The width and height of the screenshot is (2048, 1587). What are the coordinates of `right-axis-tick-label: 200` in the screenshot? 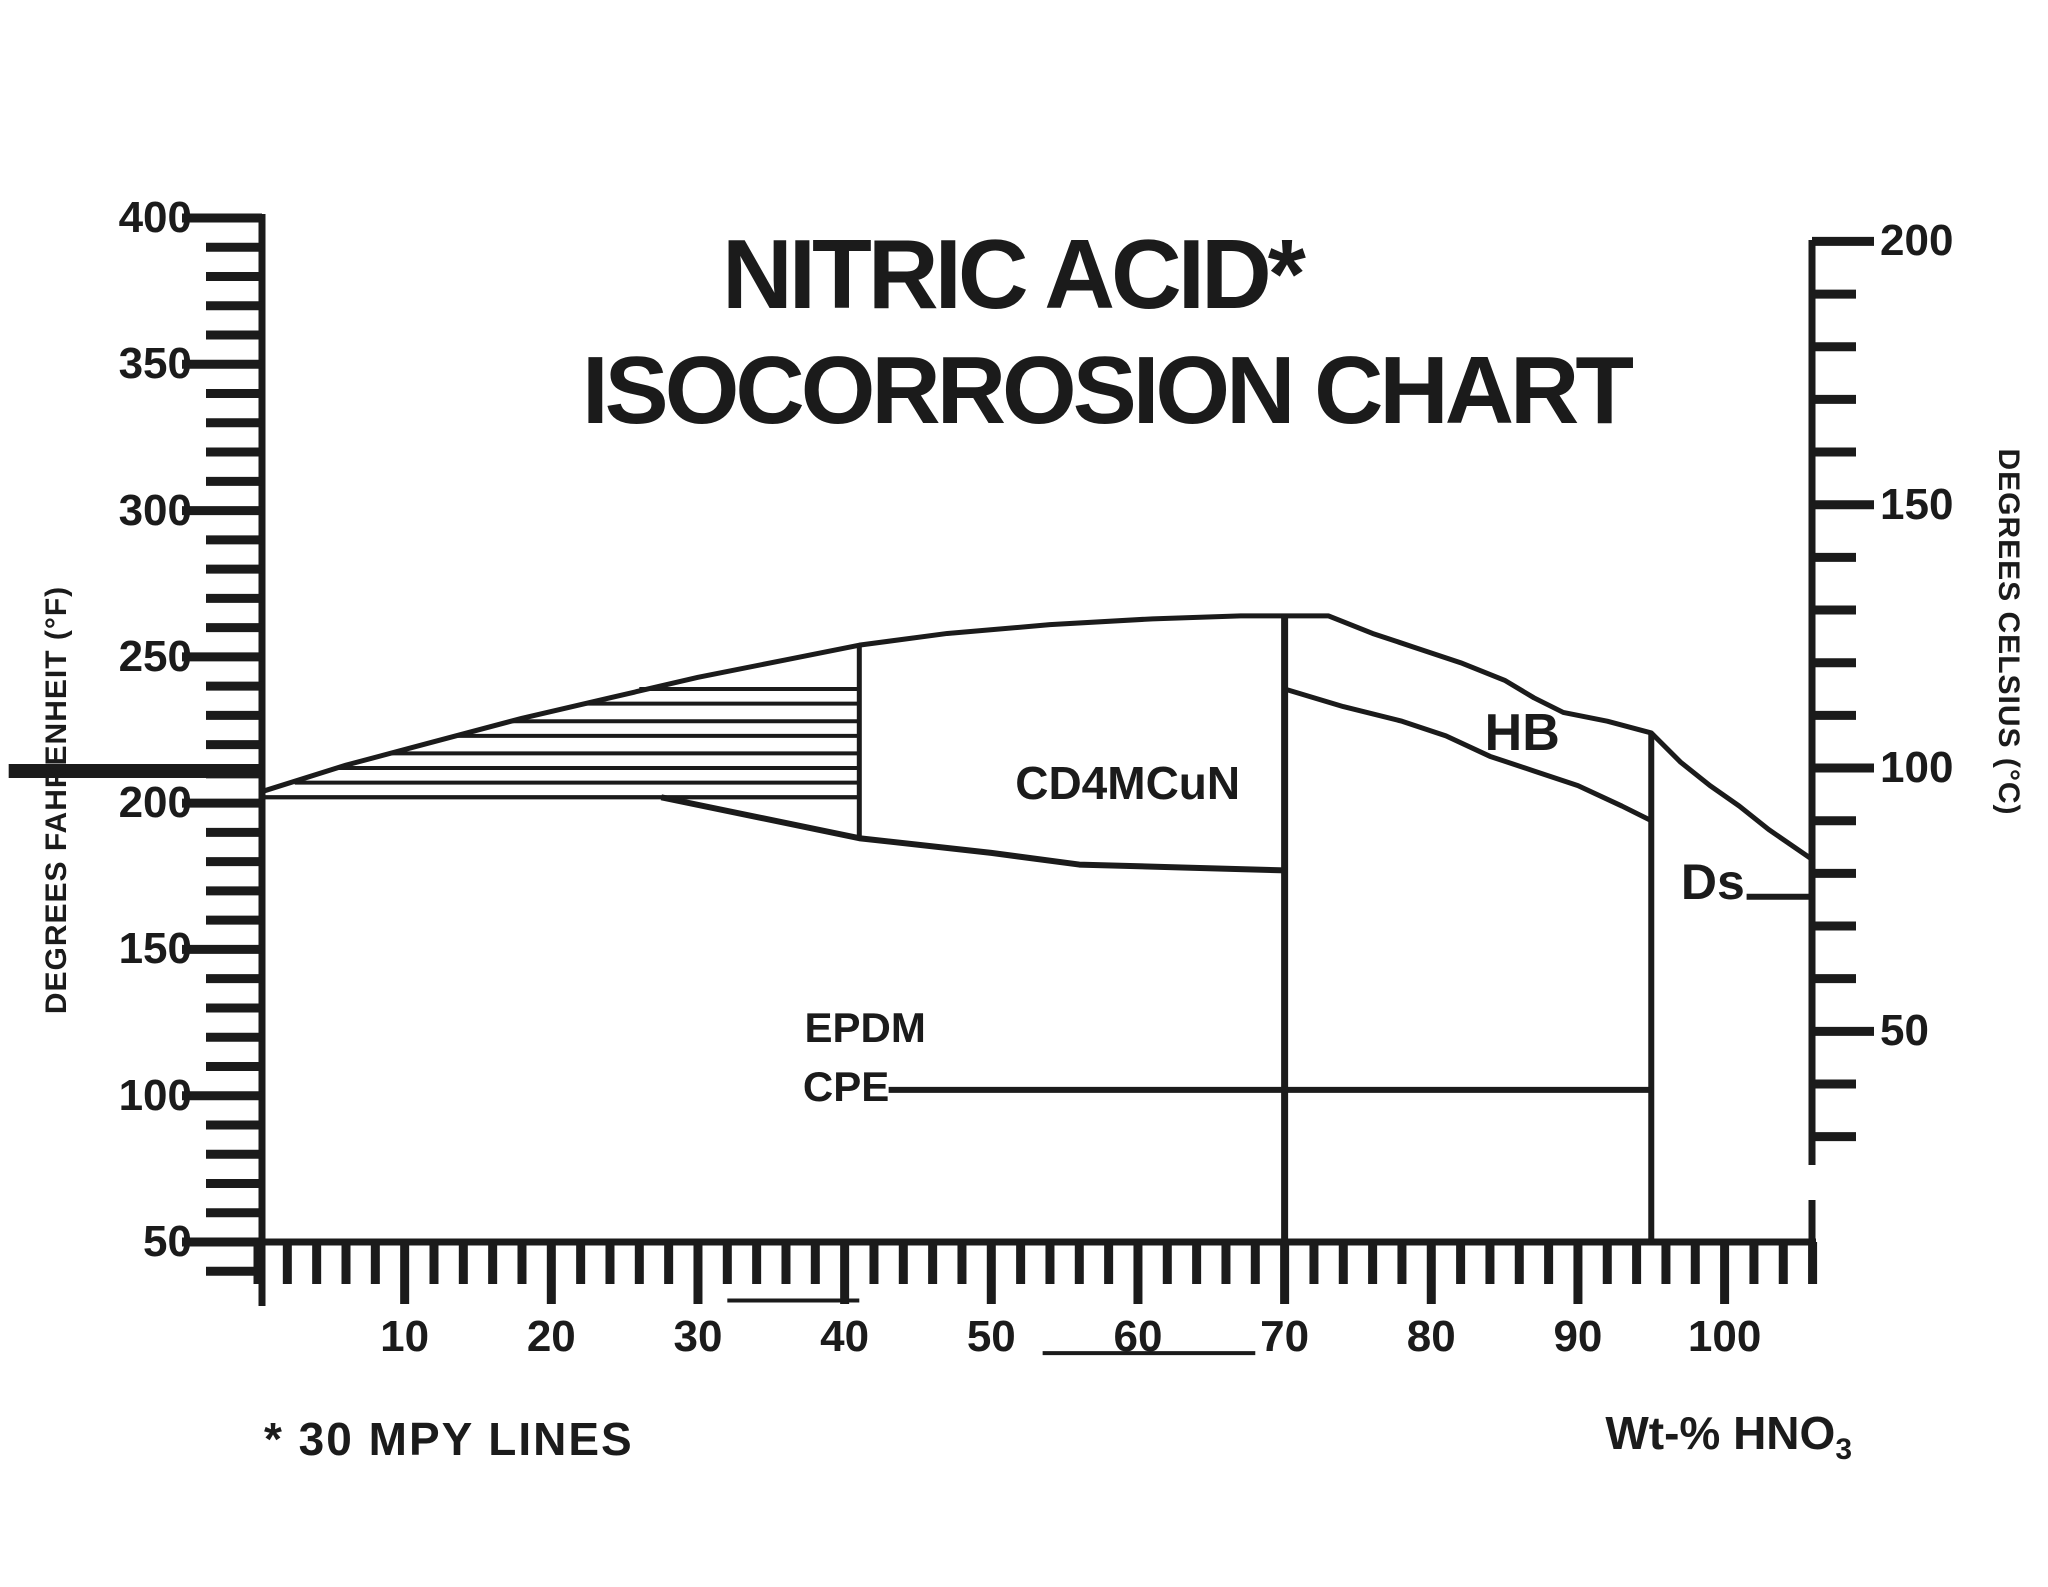 It's located at (1917, 241).